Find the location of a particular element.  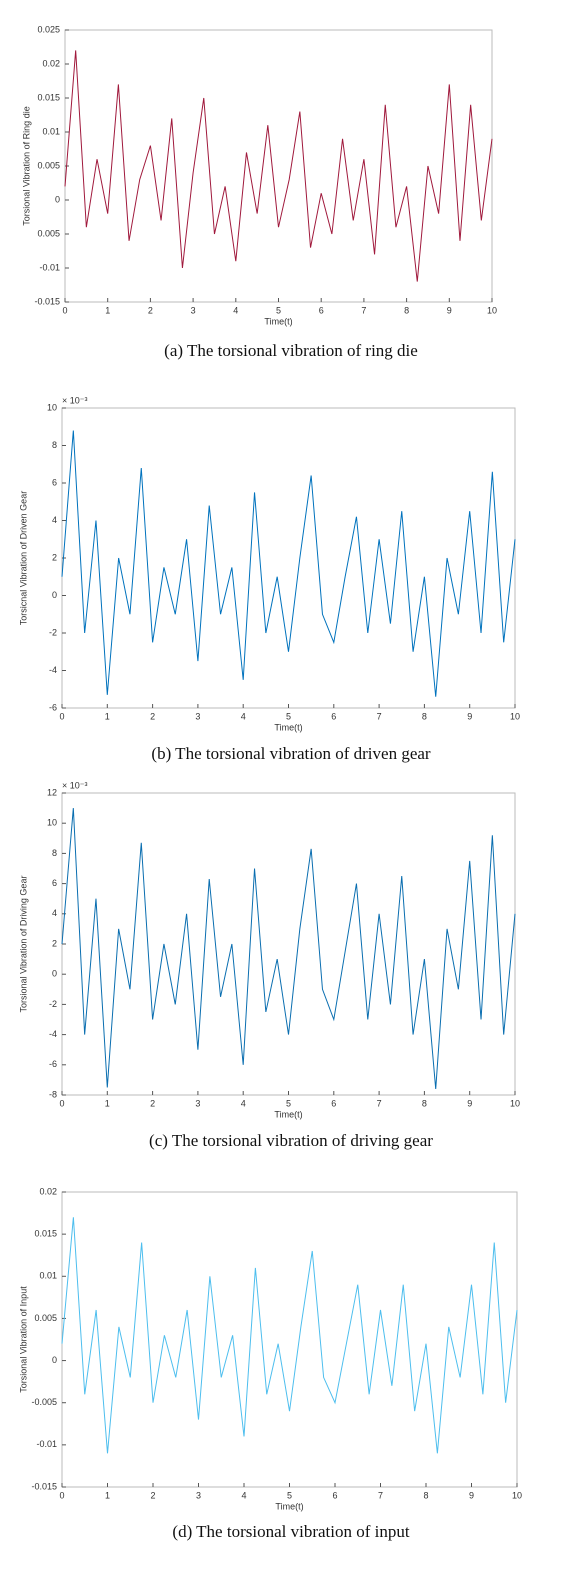

y-axis-label: Torsional Vibration of Ring die is located at coordinates (26, 165).